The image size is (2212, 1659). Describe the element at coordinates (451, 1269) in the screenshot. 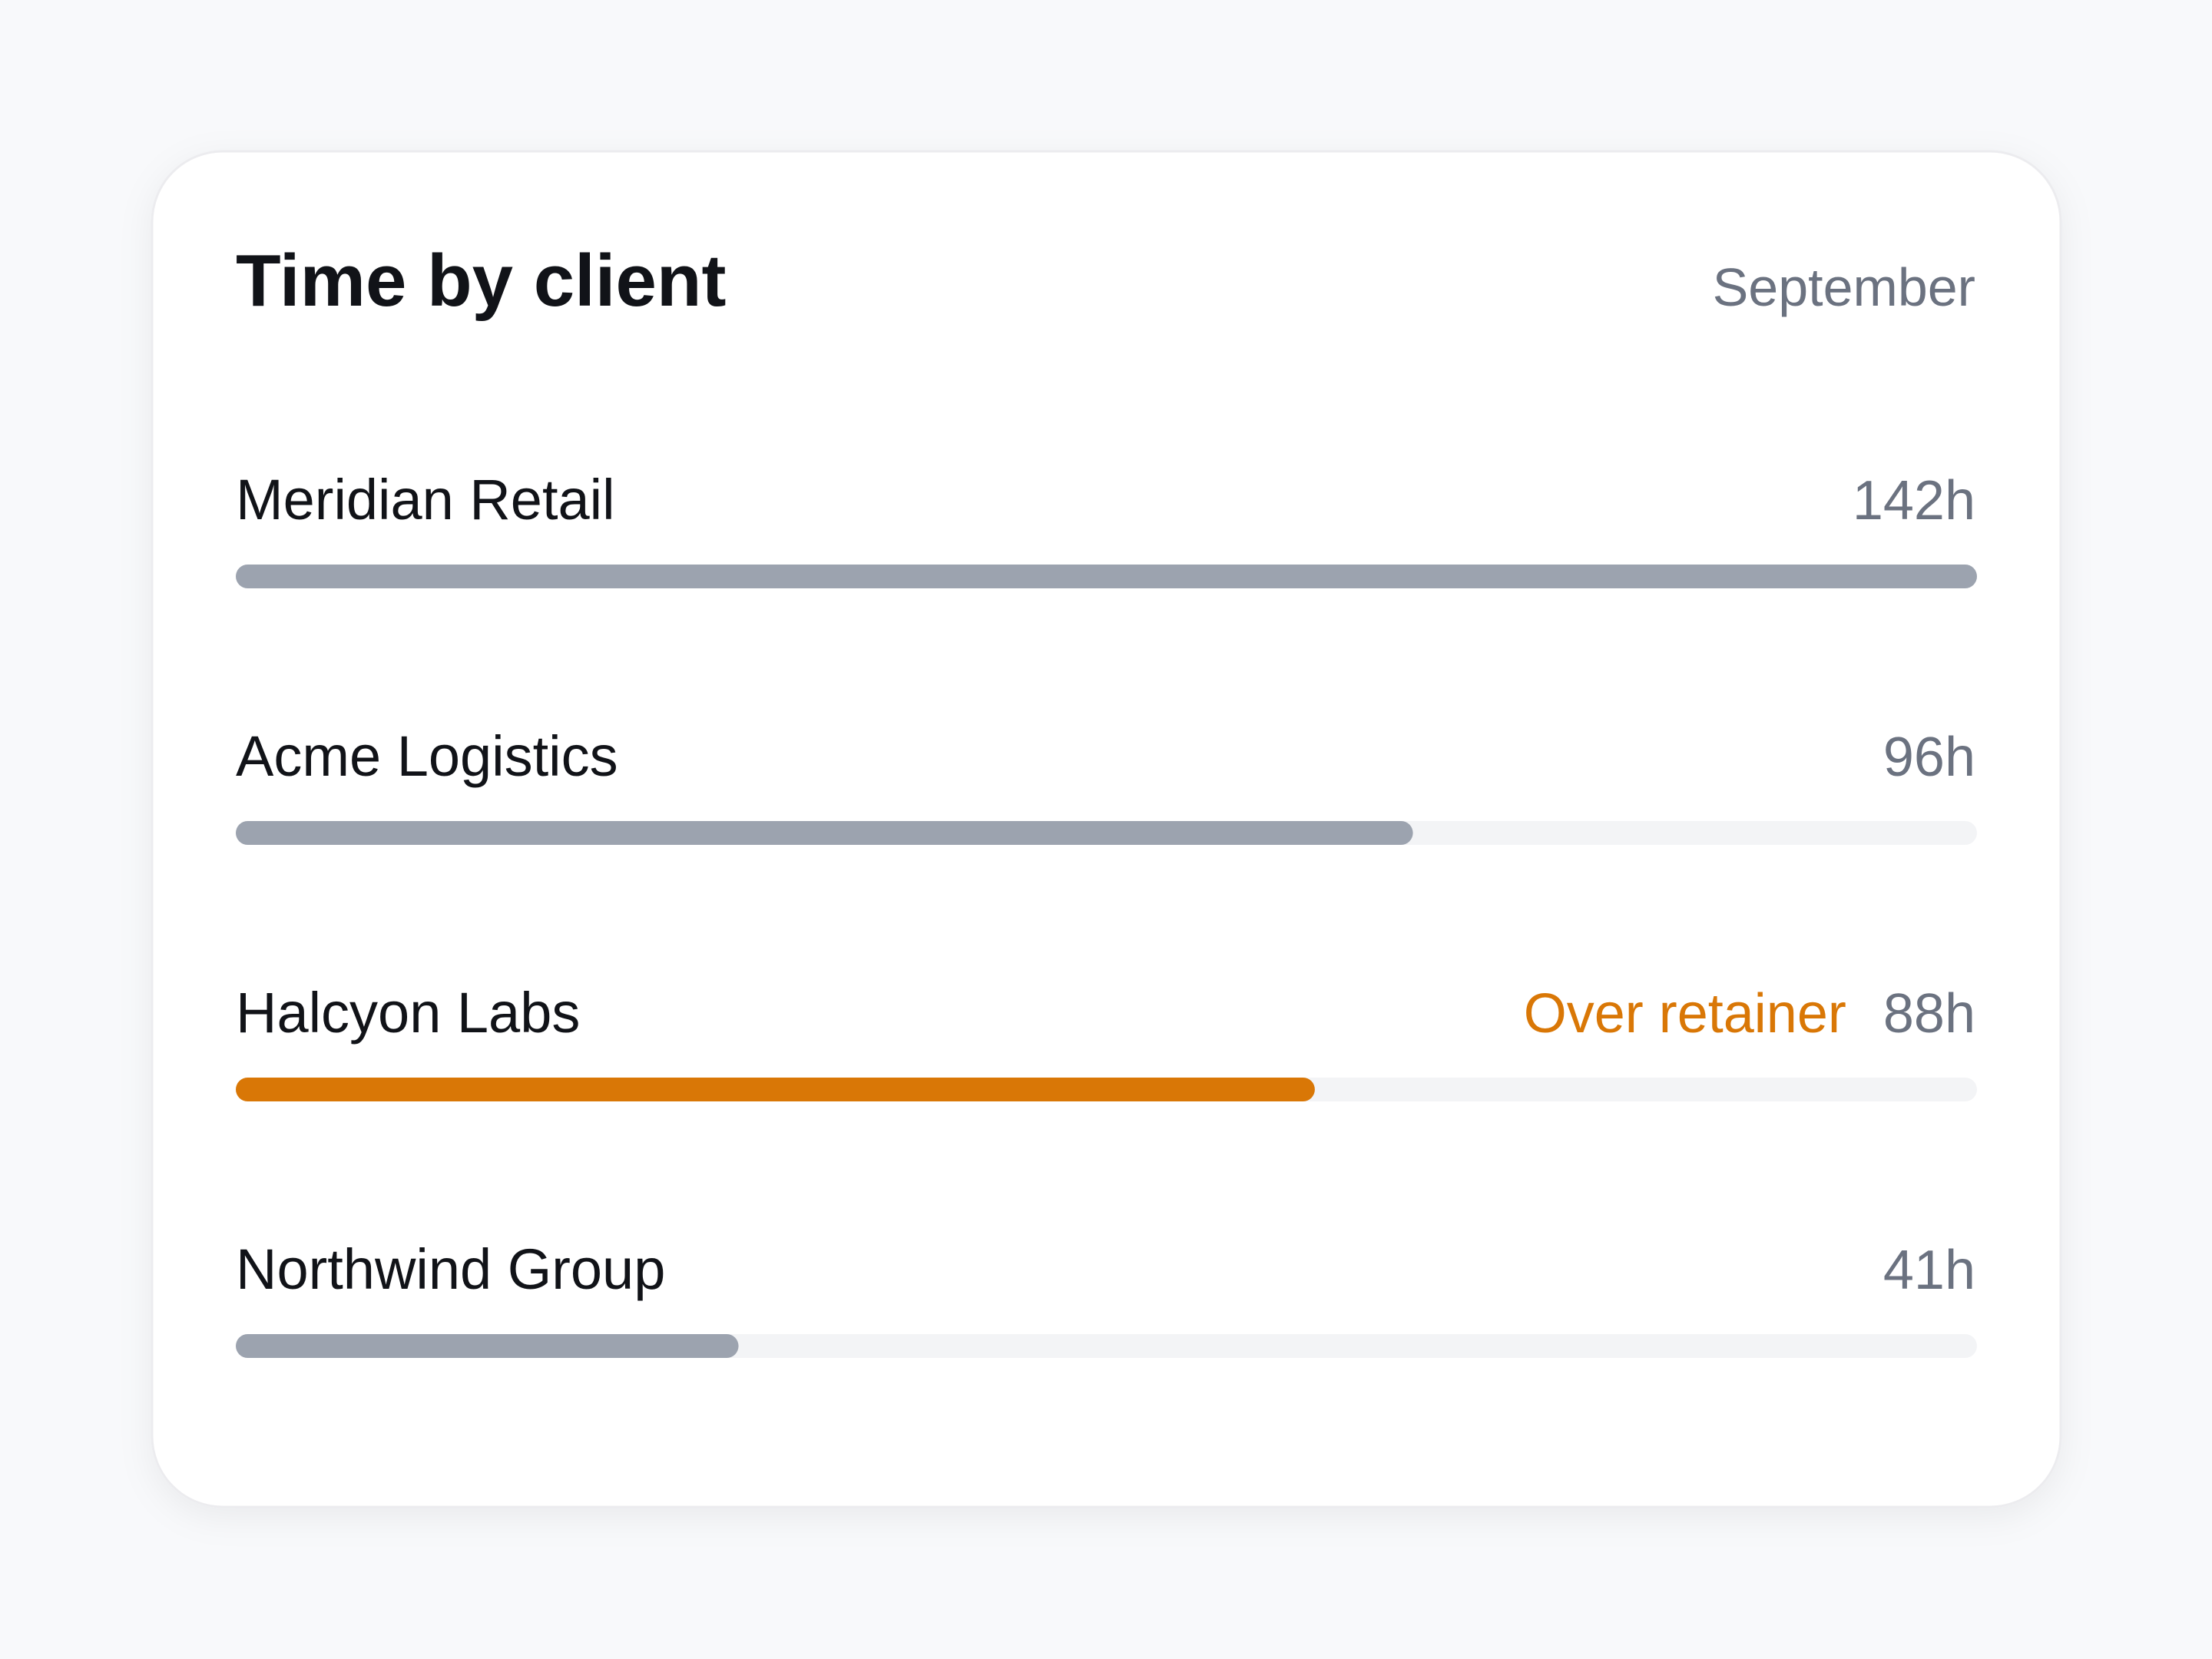

I see `client-name: Northwind Group` at that location.